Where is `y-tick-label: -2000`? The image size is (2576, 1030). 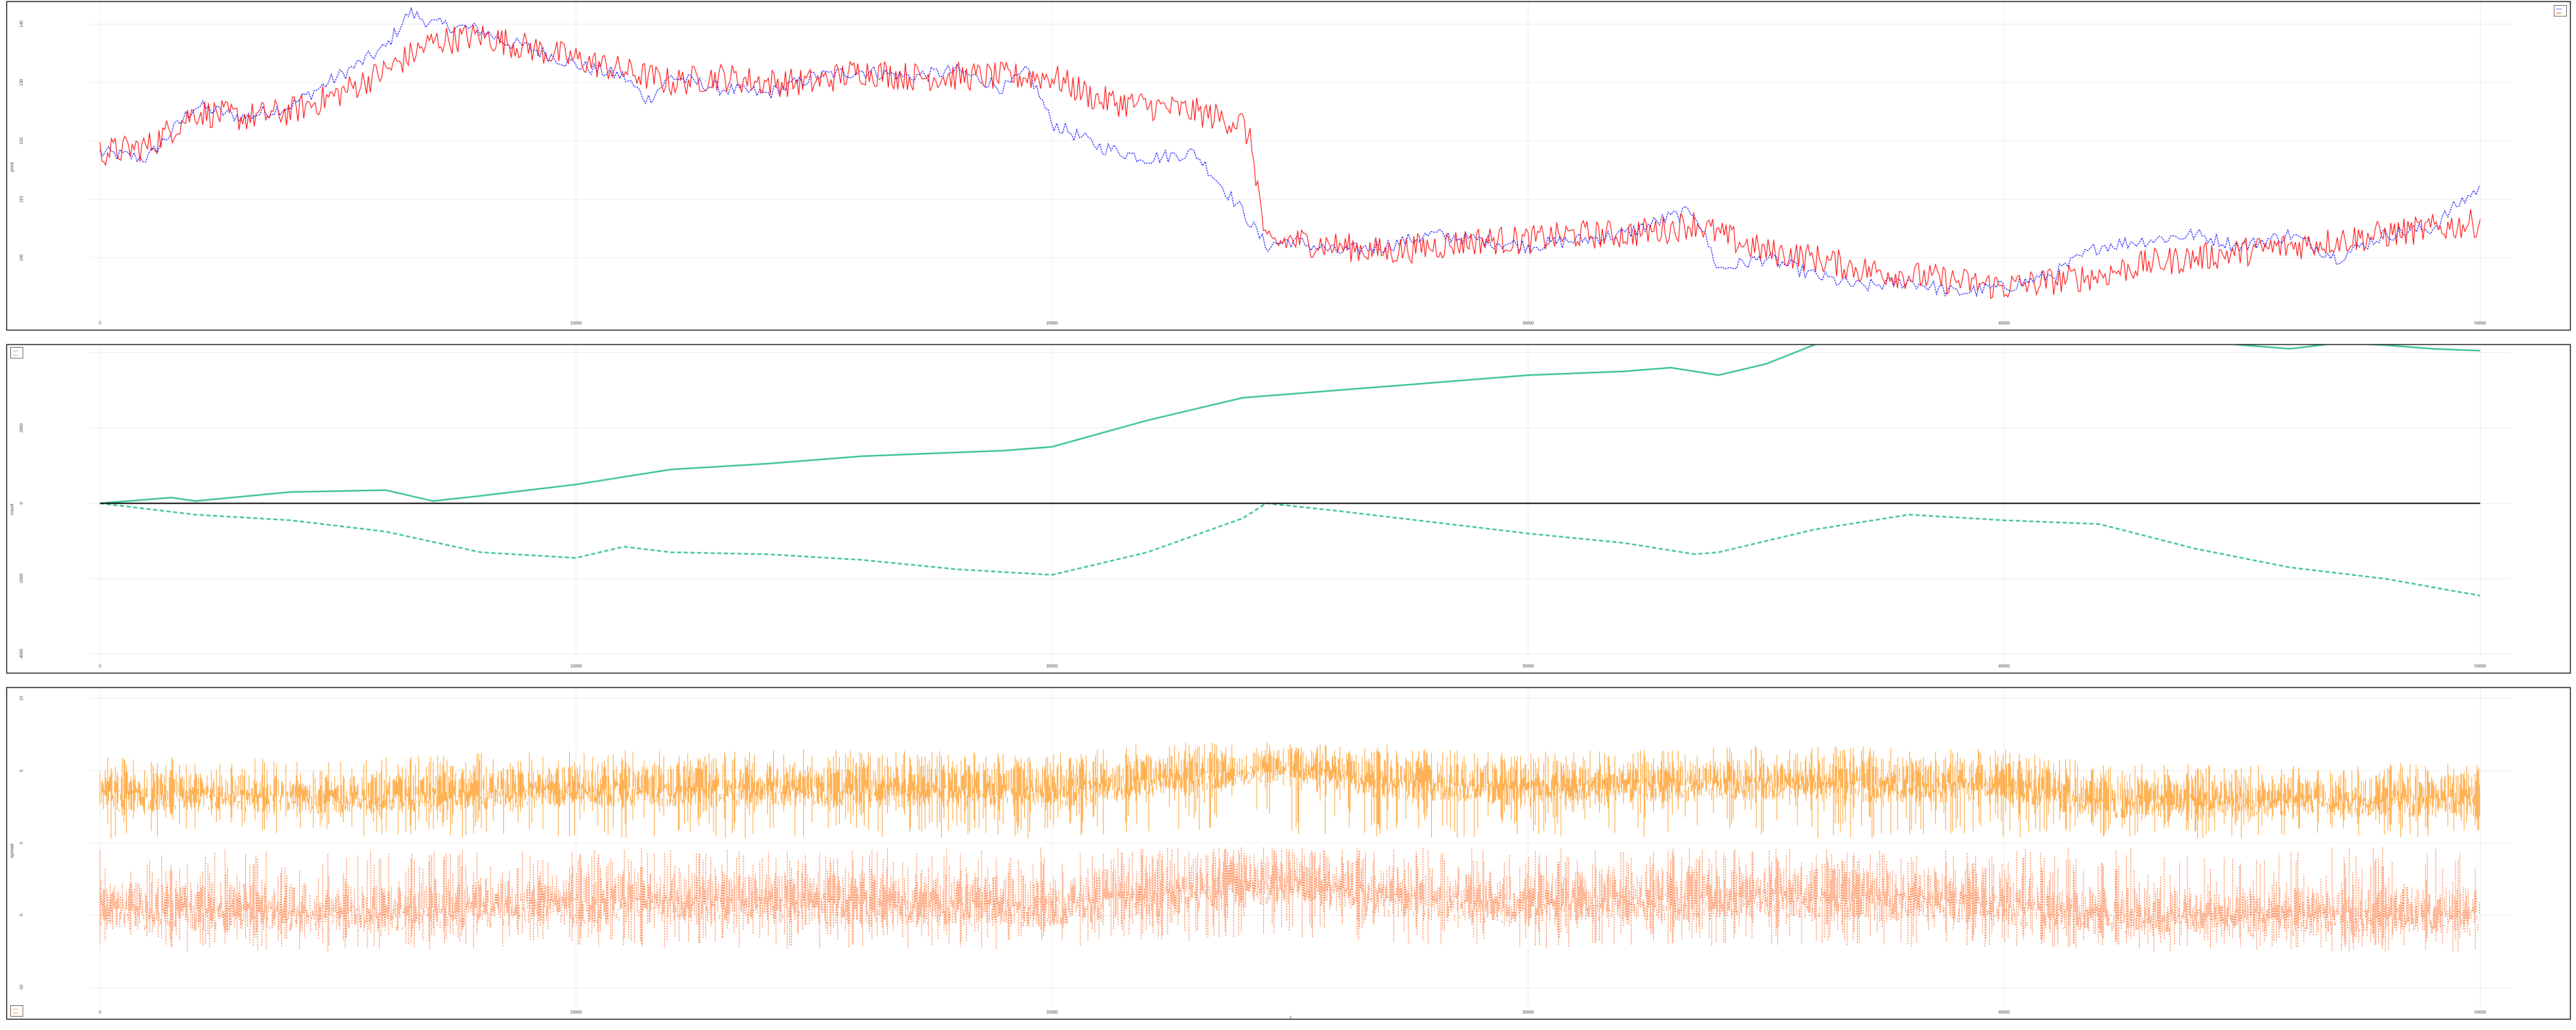 y-tick-label: -2000 is located at coordinates (21, 578).